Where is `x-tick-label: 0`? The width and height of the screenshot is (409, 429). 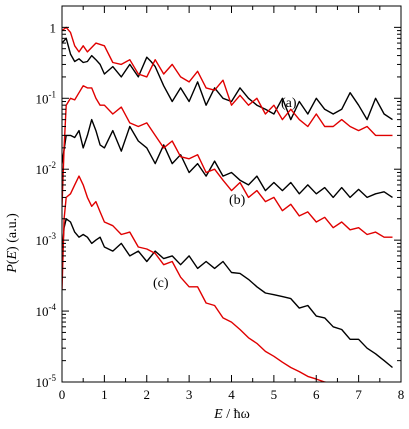 x-tick-label: 0 is located at coordinates (62, 394).